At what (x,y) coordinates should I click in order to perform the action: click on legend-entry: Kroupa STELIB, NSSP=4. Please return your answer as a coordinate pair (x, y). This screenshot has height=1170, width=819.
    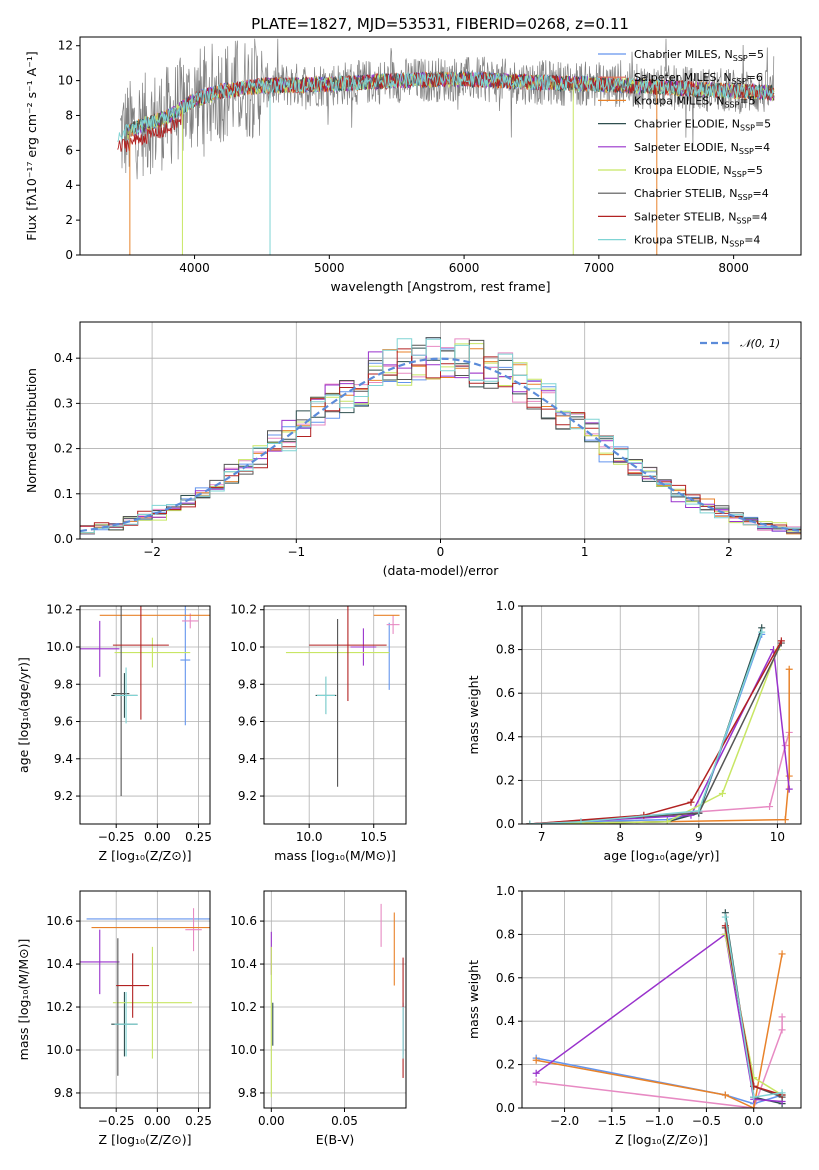
    Looking at the image, I should click on (697, 241).